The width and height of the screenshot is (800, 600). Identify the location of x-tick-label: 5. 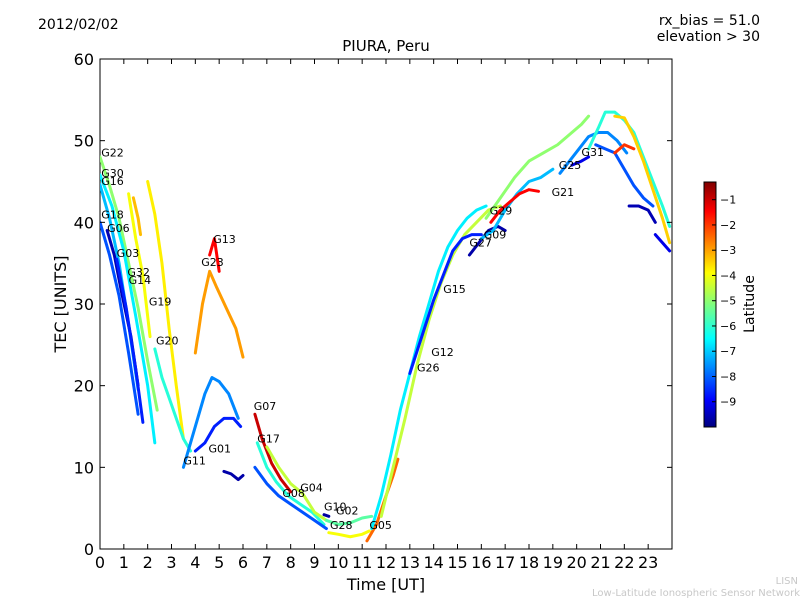
(219, 562).